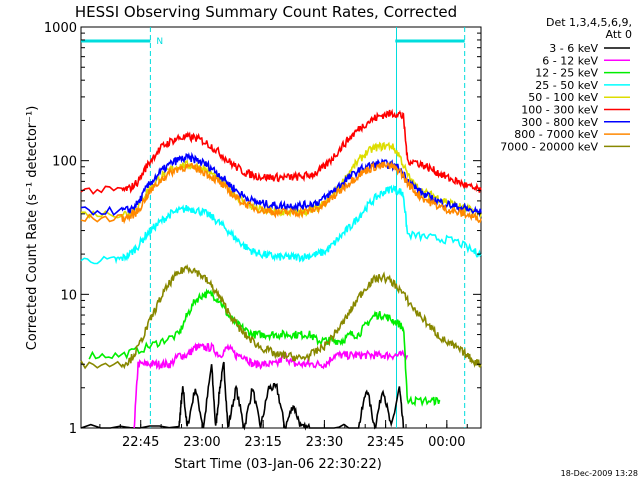 This screenshot has height=480, width=640. I want to click on y-tick-label: 10, so click(68, 295).